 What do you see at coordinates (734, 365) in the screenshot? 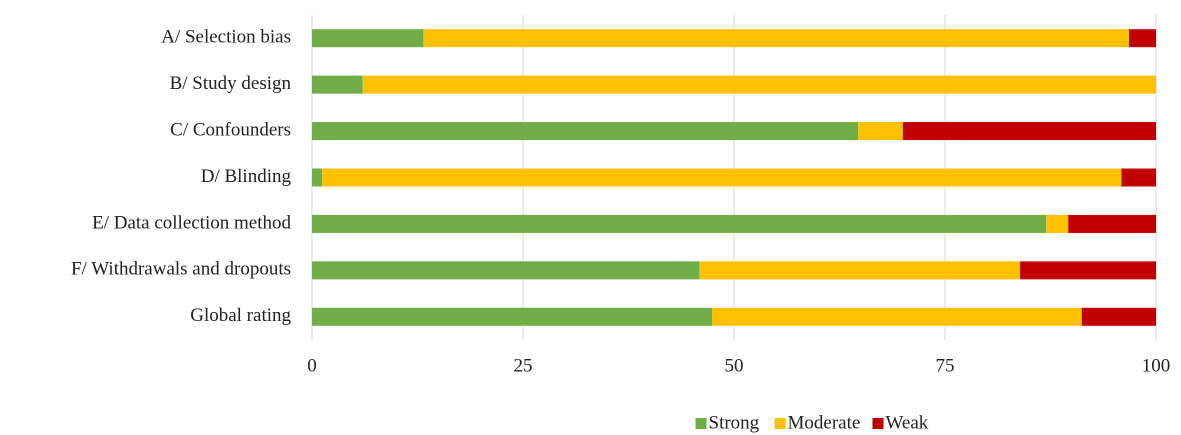
I see `x-tick-label: 50` at bounding box center [734, 365].